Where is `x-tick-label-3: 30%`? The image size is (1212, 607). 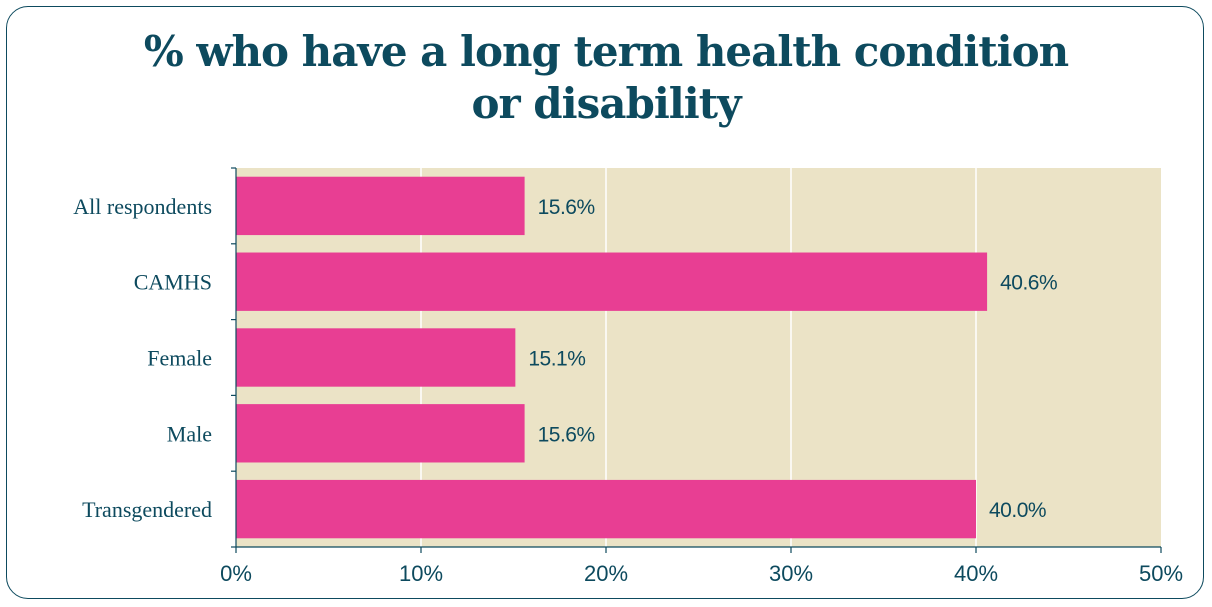 x-tick-label-3: 30% is located at coordinates (791, 573).